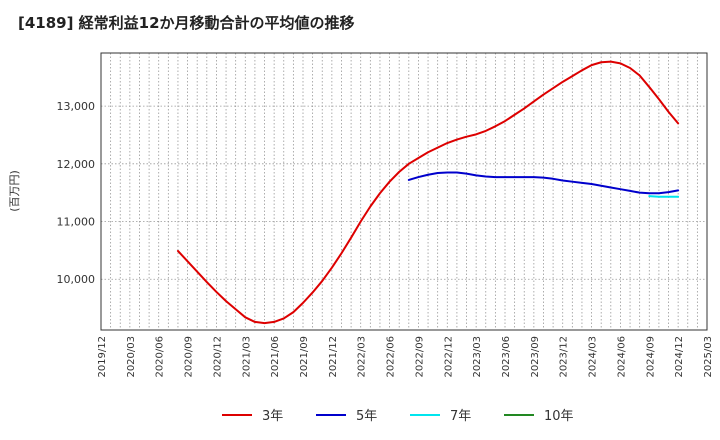 The height and width of the screenshot is (440, 720). I want to click on x-tick-label: 2021/09, so click(304, 357).